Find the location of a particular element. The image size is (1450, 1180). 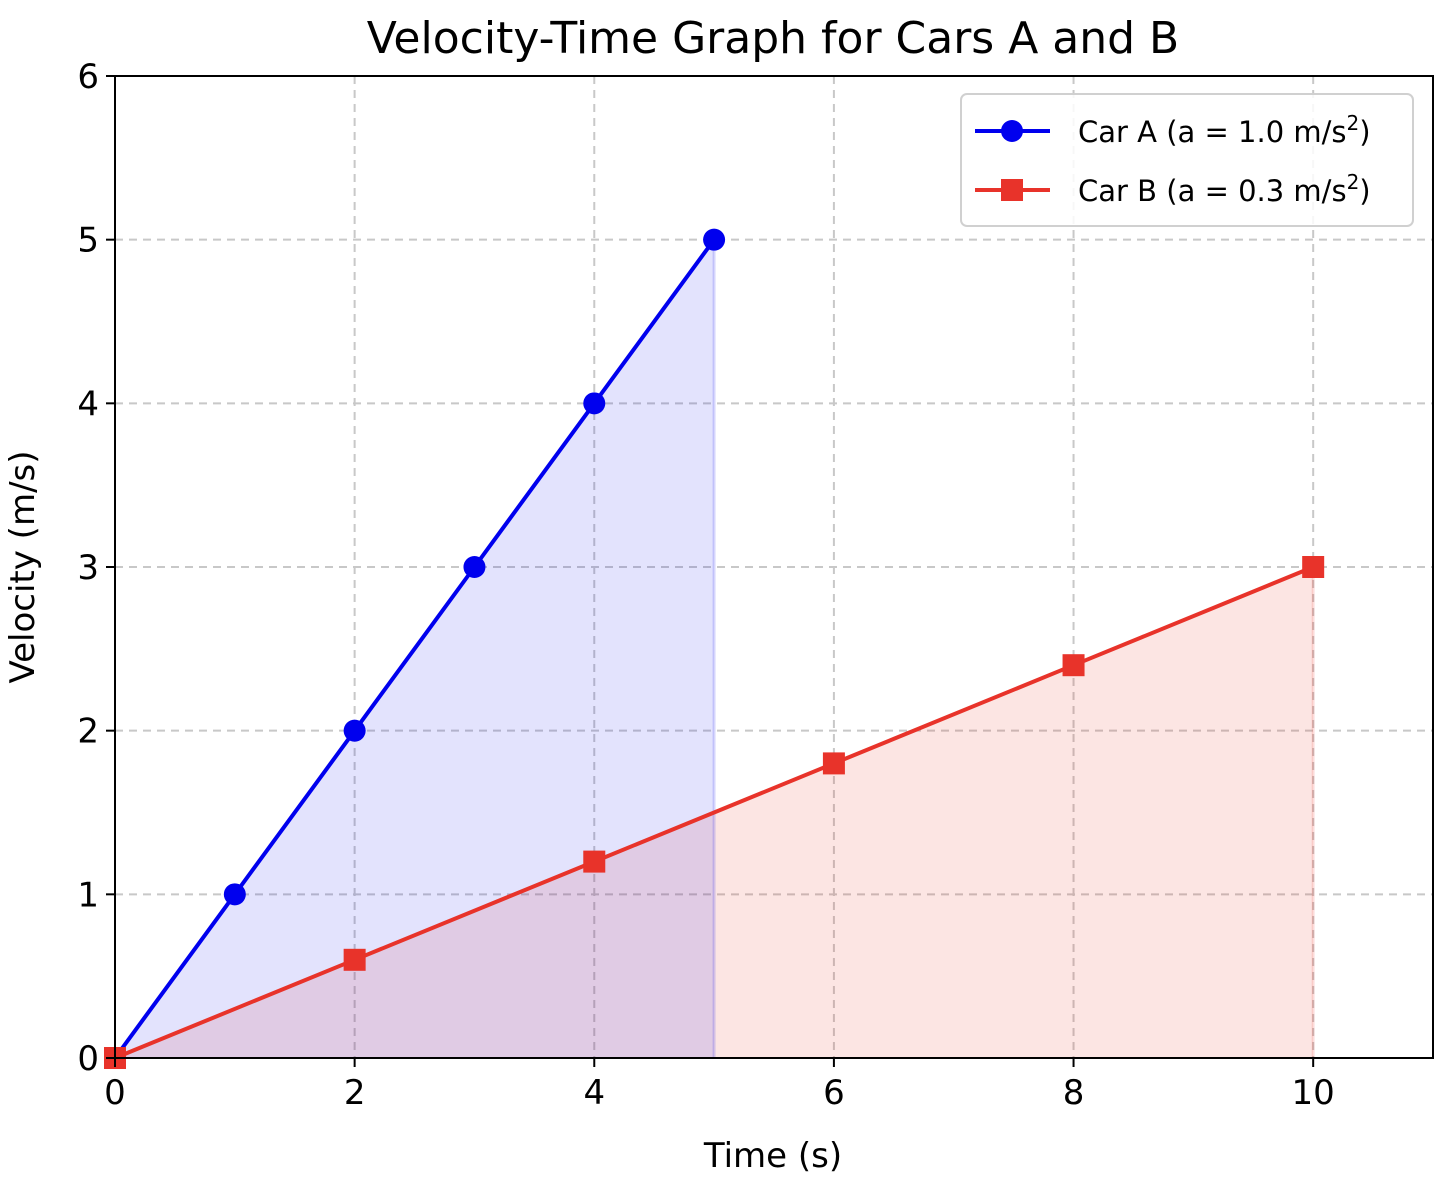

x-tick-label: 0 is located at coordinates (115, 1093).